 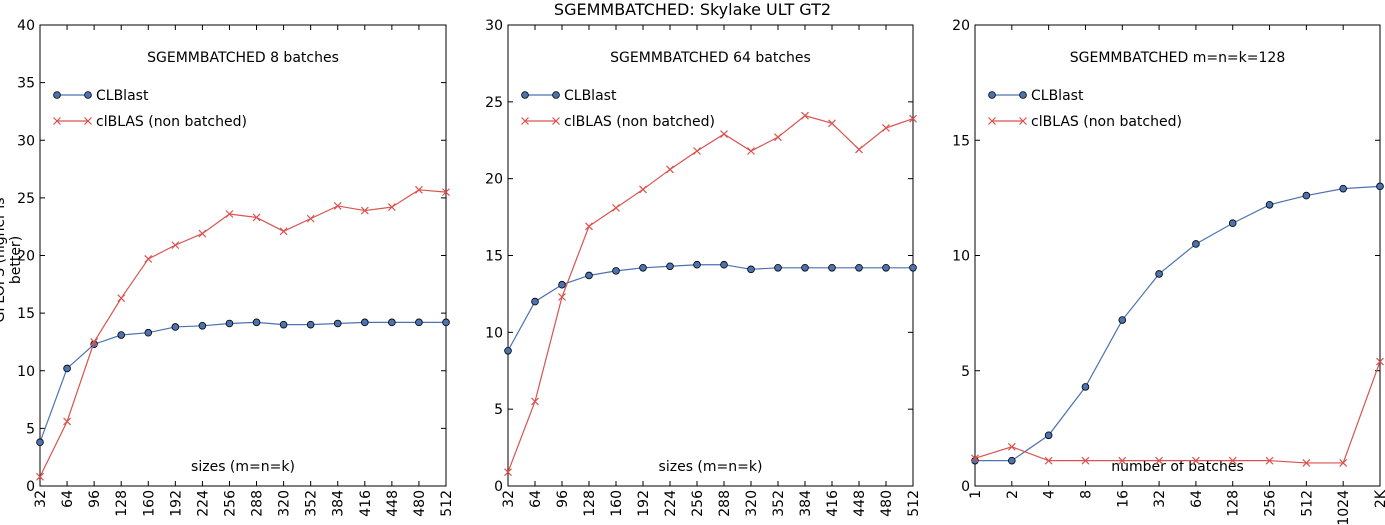 I want to click on x-tick-label: 512, so click(x=914, y=503).